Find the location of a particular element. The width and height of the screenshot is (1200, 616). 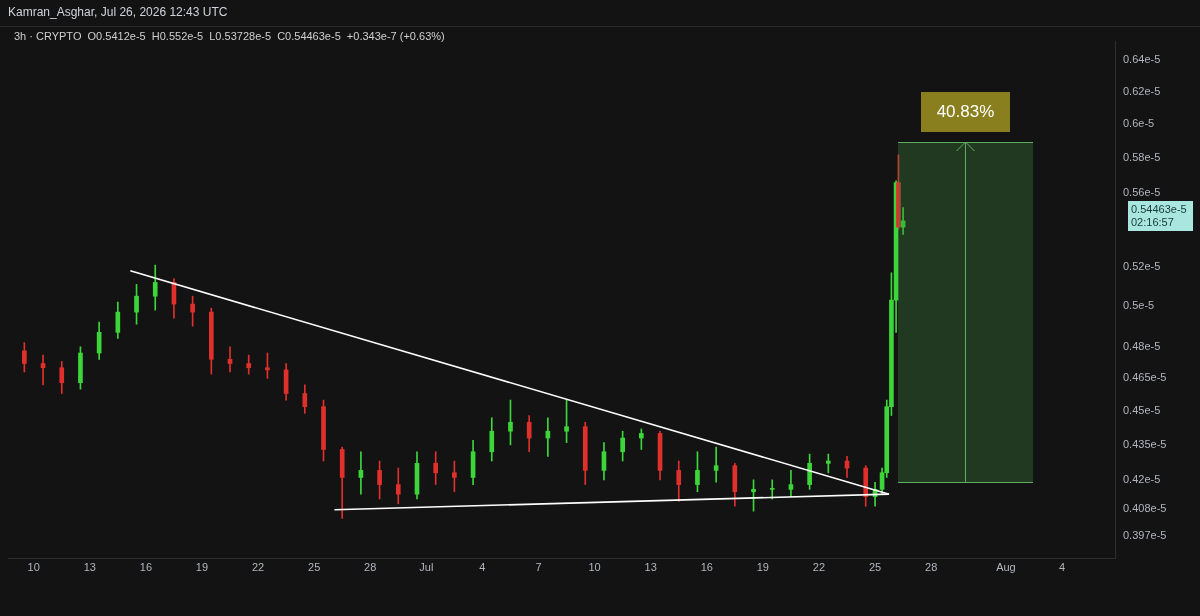

y-tick-label: 0.52e-5 is located at coordinates (1142, 266).